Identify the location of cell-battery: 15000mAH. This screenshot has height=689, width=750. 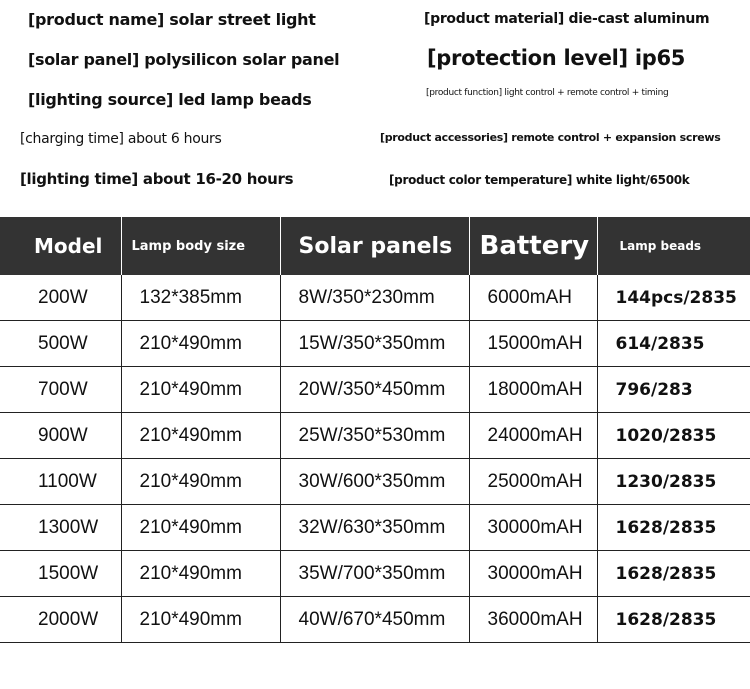
(532, 343).